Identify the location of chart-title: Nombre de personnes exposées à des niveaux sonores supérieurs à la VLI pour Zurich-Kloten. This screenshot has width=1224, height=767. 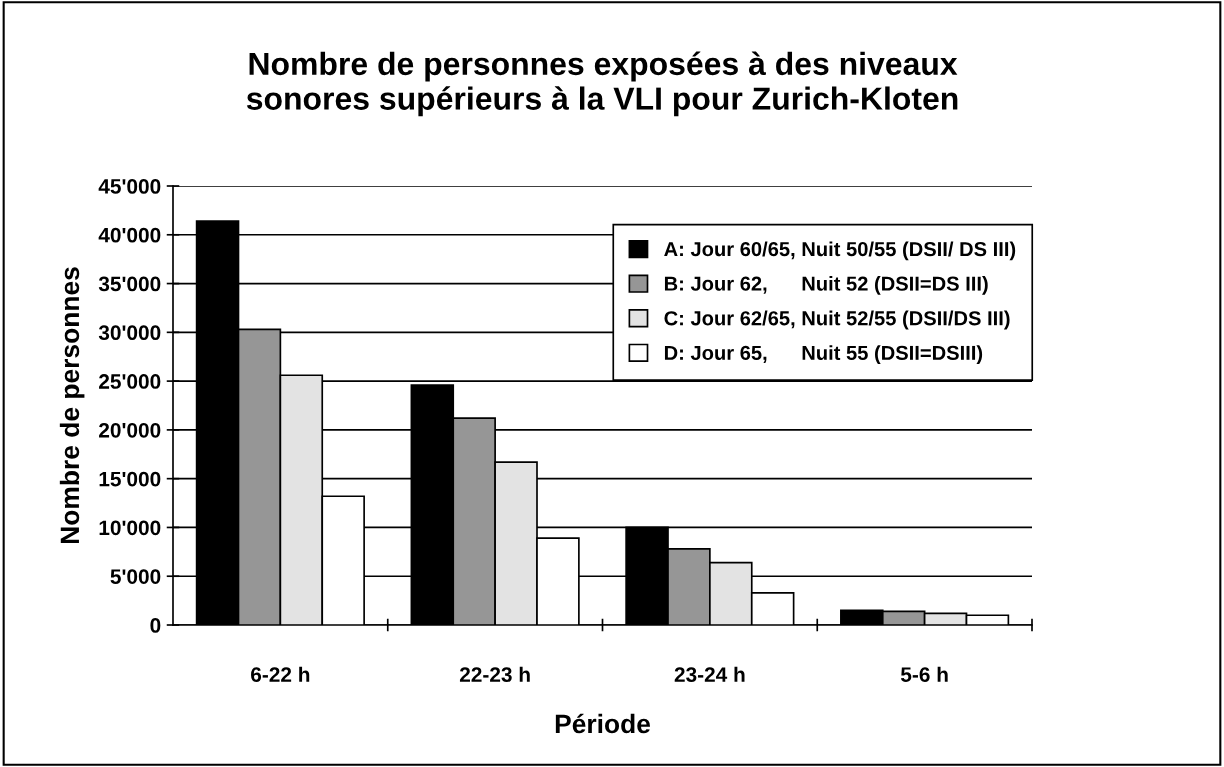
(602, 84).